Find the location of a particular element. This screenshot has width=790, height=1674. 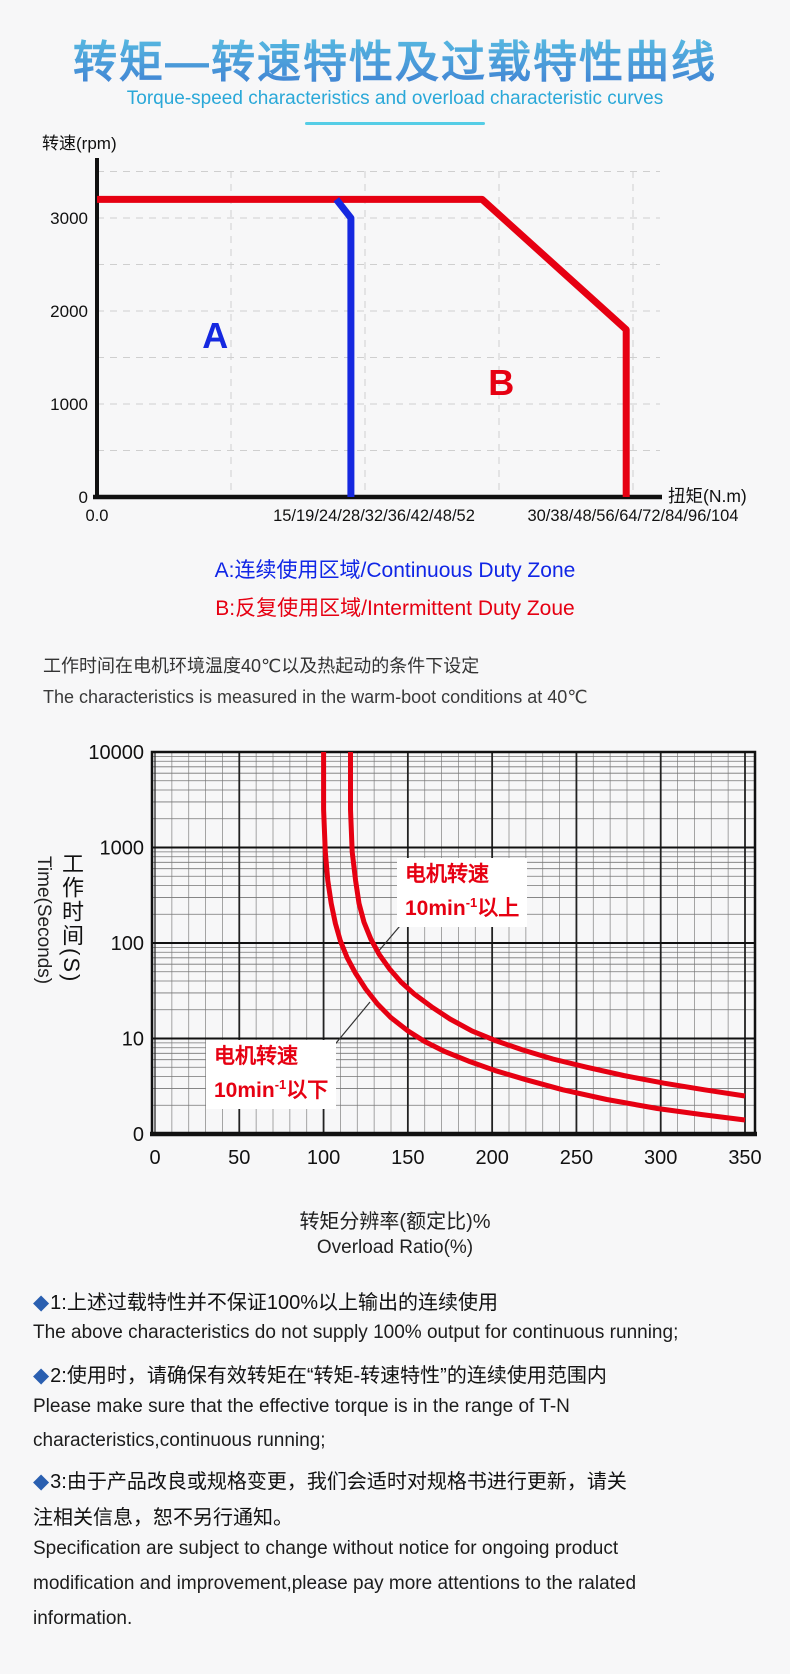

svg-text: 3000 is located at coordinates (69, 218).